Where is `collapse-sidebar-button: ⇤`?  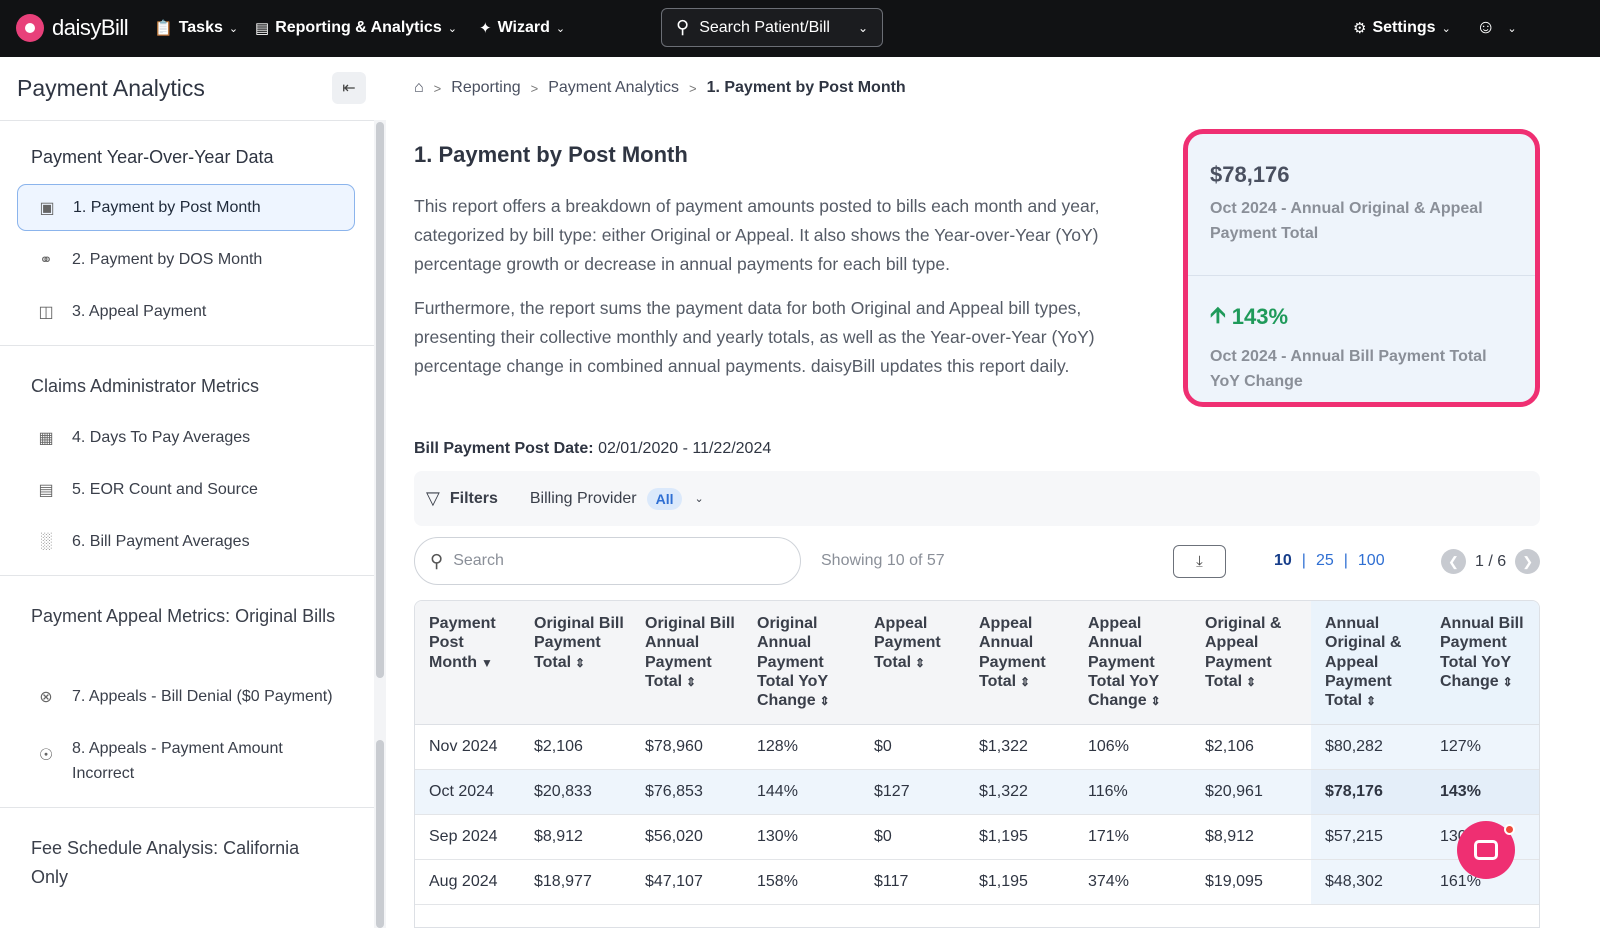 collapse-sidebar-button: ⇤ is located at coordinates (349, 88).